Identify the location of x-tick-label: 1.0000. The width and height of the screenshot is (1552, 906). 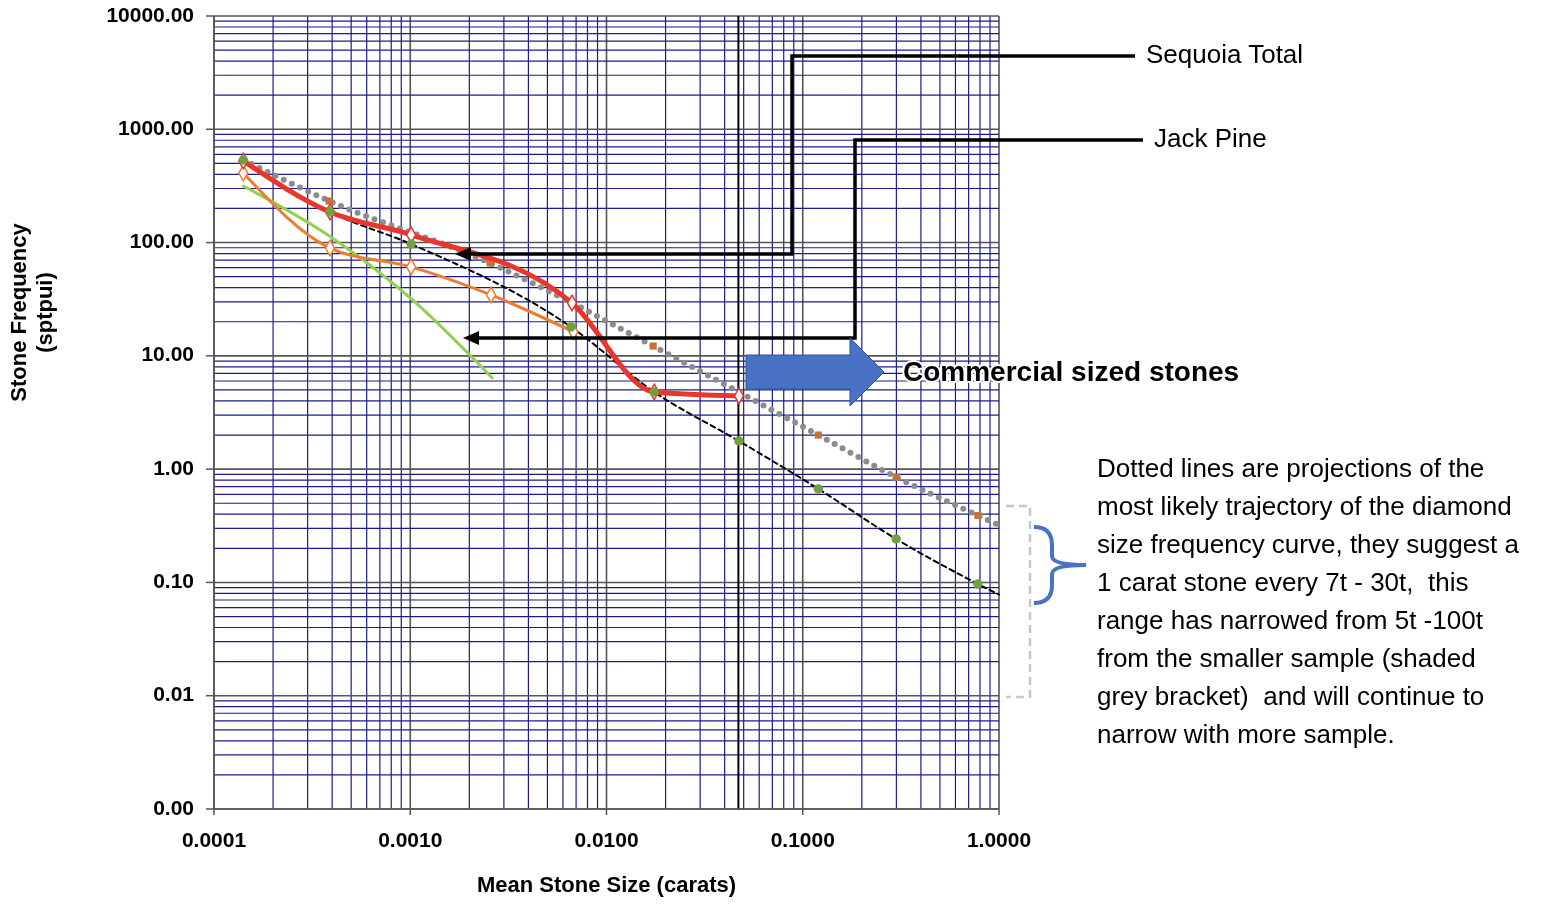
(999, 839).